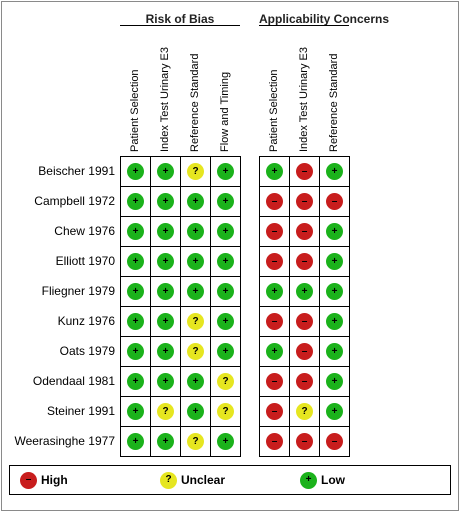 This screenshot has height=512, width=460. What do you see at coordinates (304, 99) in the screenshot?
I see `column-header: Index Test Urinary E3` at bounding box center [304, 99].